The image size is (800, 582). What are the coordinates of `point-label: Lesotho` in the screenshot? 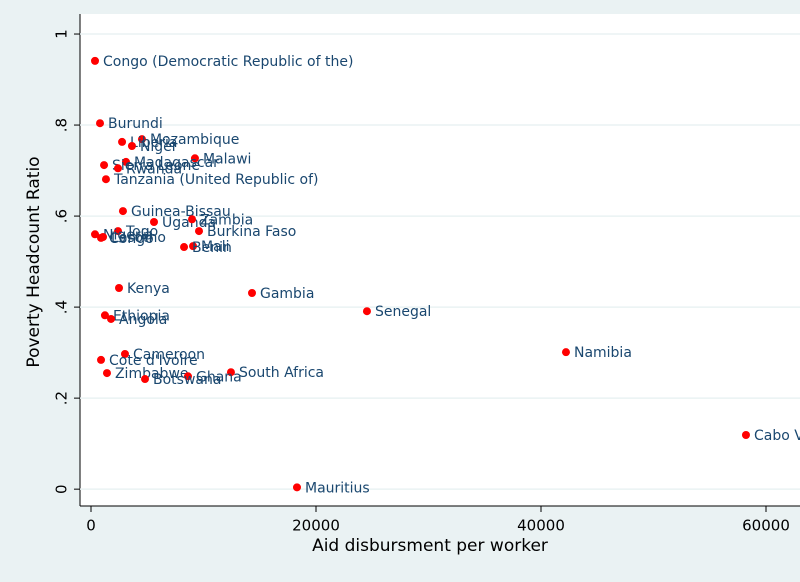 It's located at (138, 238).